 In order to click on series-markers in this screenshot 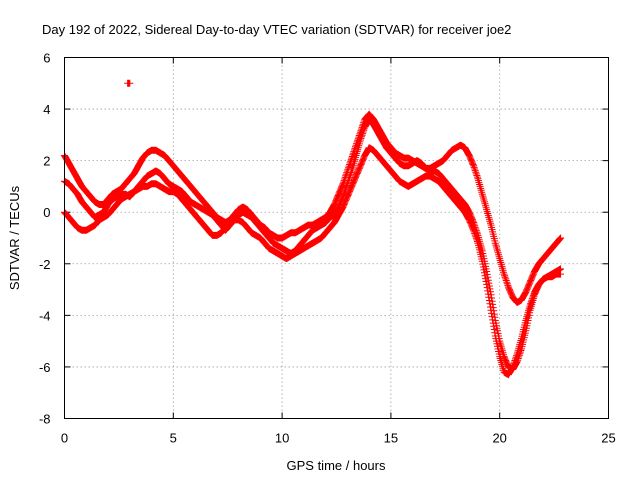, I will do `click(129, 83)`.